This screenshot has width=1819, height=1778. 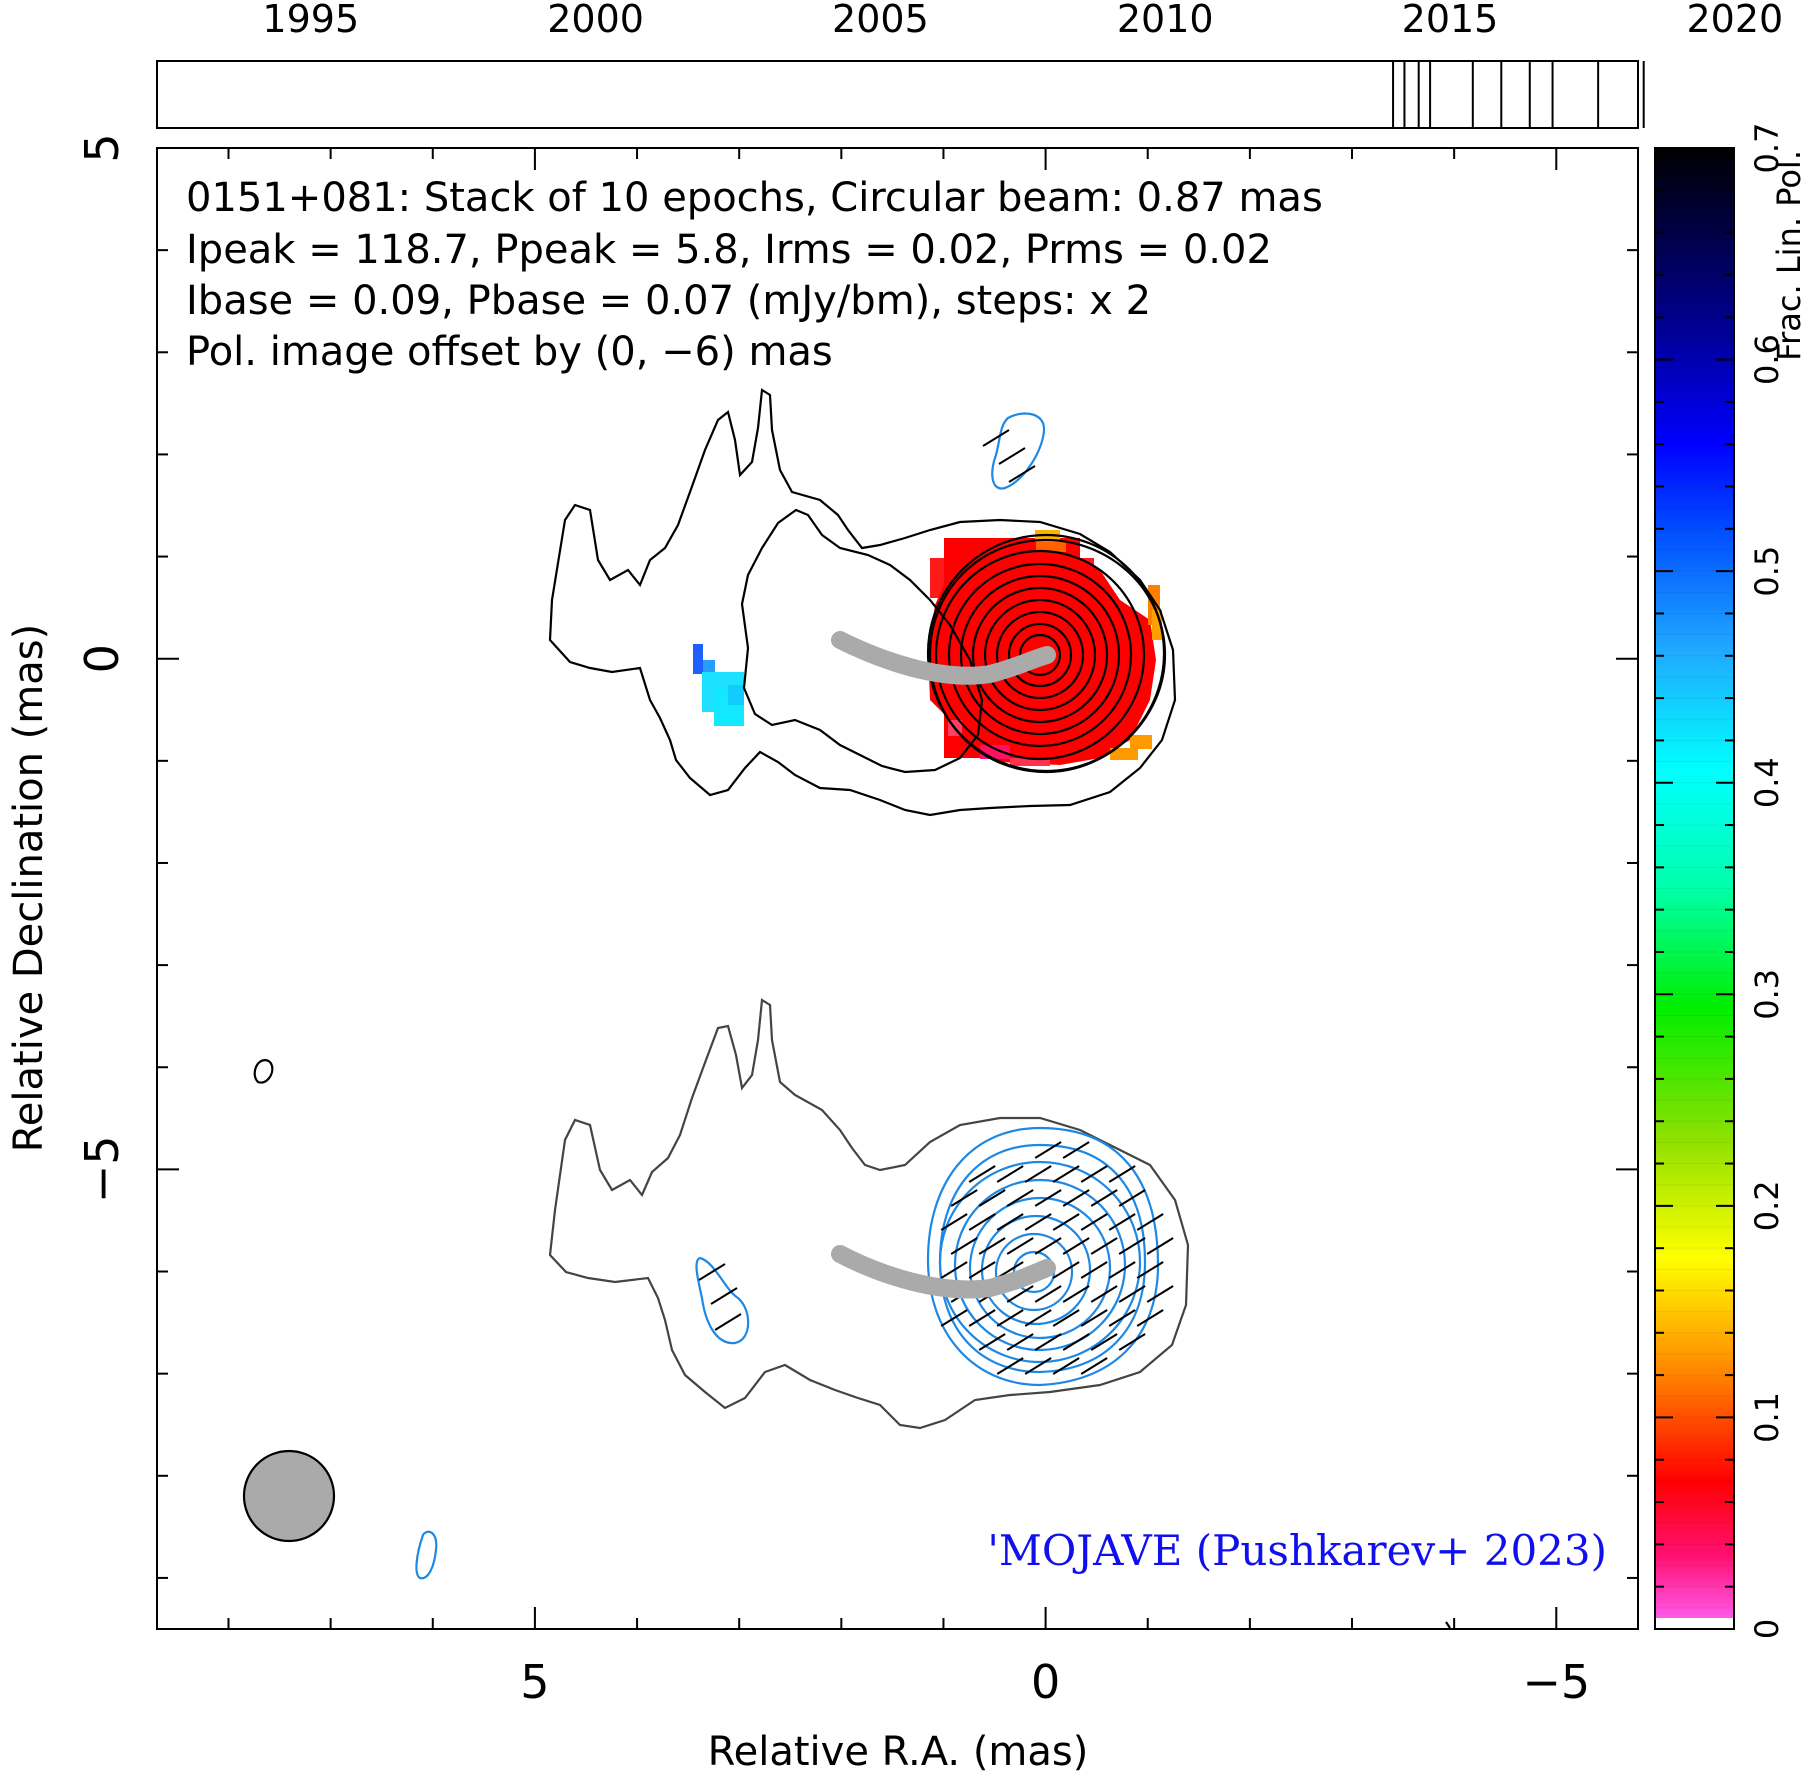 What do you see at coordinates (1789, 255) in the screenshot?
I see `colorbar-label: Frac. Lin. Pol.` at bounding box center [1789, 255].